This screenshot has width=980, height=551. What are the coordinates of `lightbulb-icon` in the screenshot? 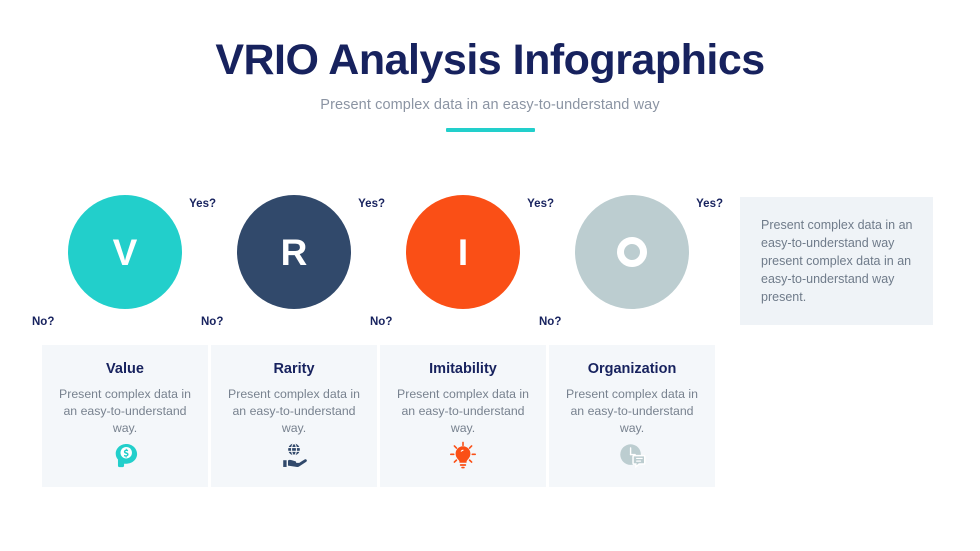 It's located at (463, 456).